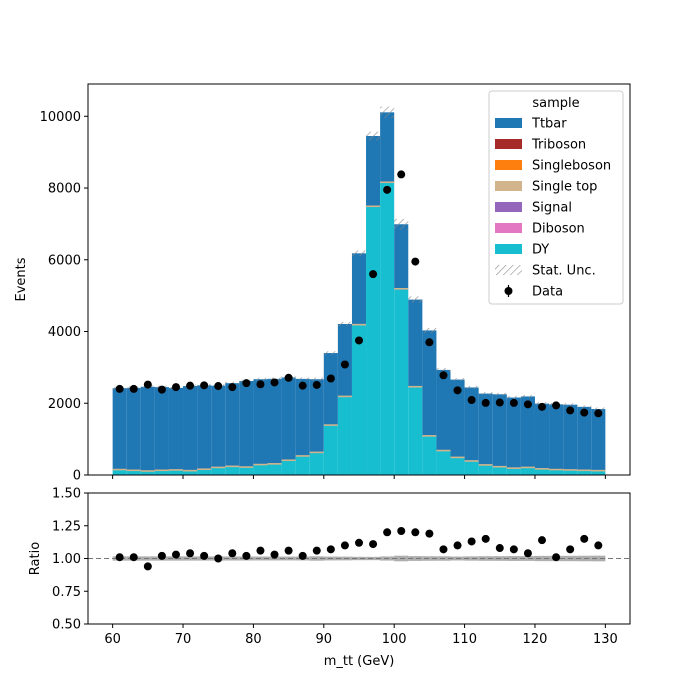 The image size is (700, 700). I want to click on x-tick-label: 130, so click(605, 639).